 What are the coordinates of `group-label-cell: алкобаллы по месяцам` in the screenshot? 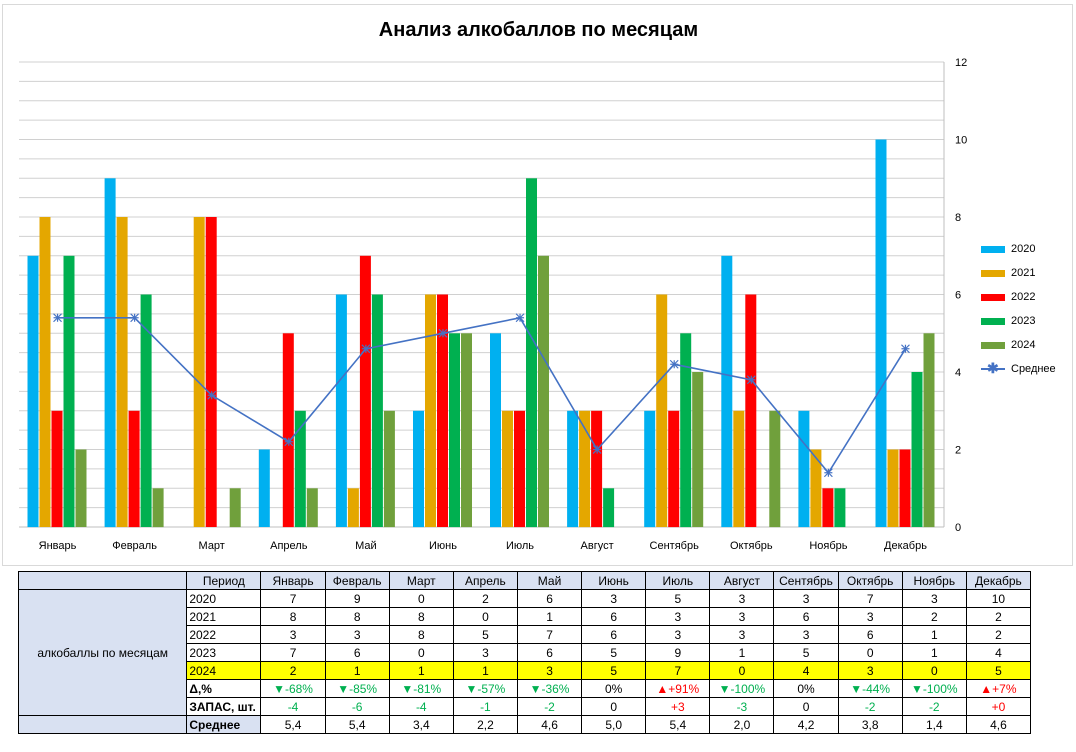 It's located at (102, 652).